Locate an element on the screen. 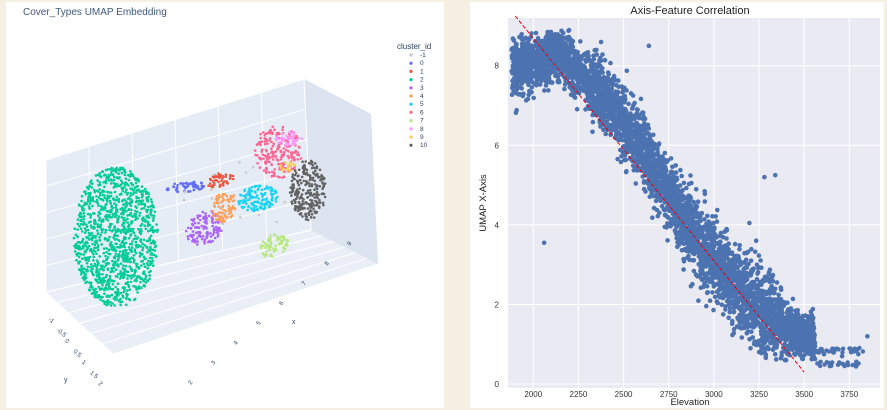  cluster-3-points is located at coordinates (204, 228).